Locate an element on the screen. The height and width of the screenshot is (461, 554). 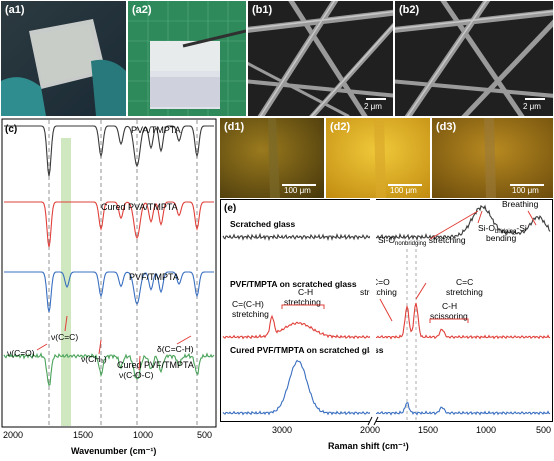
photo-a2-label: (a2) is located at coordinates (142, 10).